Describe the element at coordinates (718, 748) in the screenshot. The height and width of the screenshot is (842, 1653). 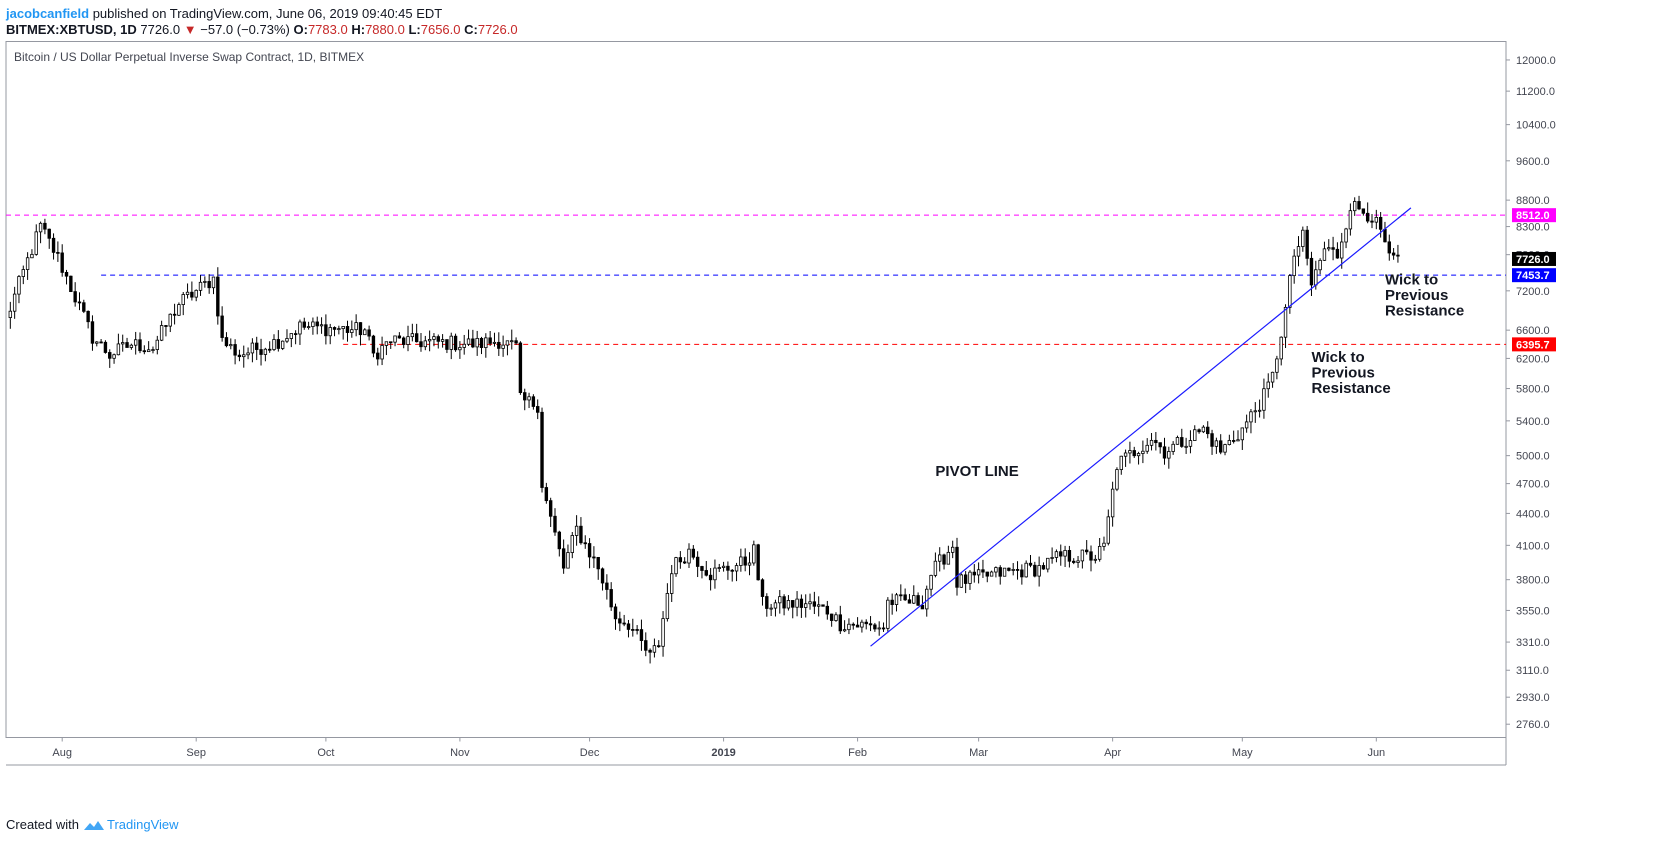
I see `time-axis: Aug Sep Oct Nov Dec 2019 Feb Mar Apr May Jun` at that location.